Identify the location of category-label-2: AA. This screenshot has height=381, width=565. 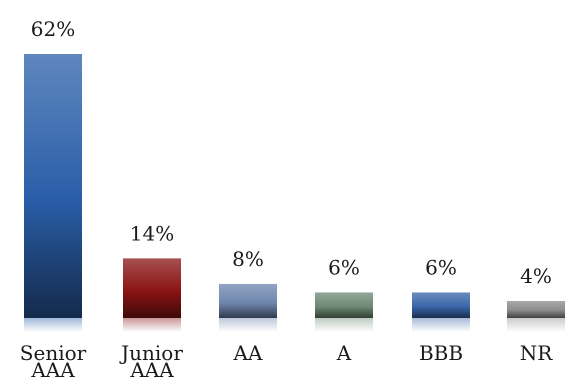
(248, 353).